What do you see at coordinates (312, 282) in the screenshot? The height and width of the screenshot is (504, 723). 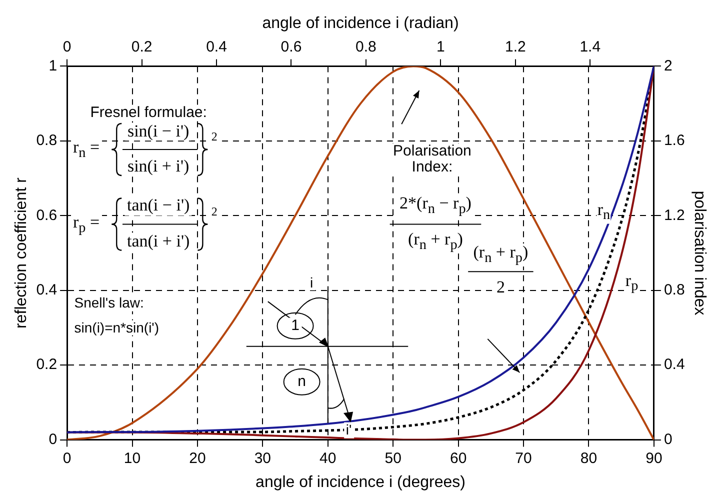 I see `annotation: i` at bounding box center [312, 282].